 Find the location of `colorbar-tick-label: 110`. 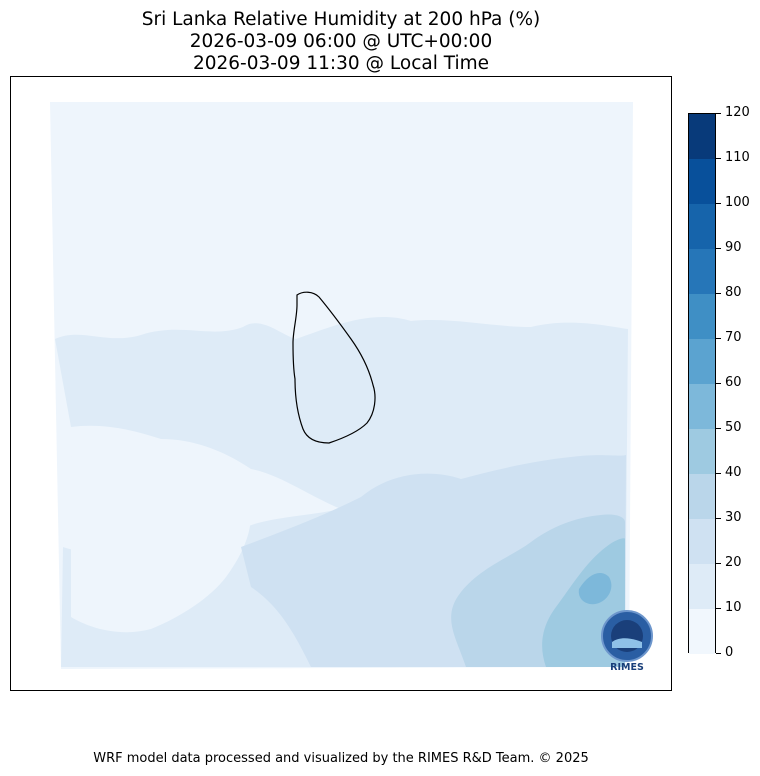

colorbar-tick-label: 110 is located at coordinates (737, 157).